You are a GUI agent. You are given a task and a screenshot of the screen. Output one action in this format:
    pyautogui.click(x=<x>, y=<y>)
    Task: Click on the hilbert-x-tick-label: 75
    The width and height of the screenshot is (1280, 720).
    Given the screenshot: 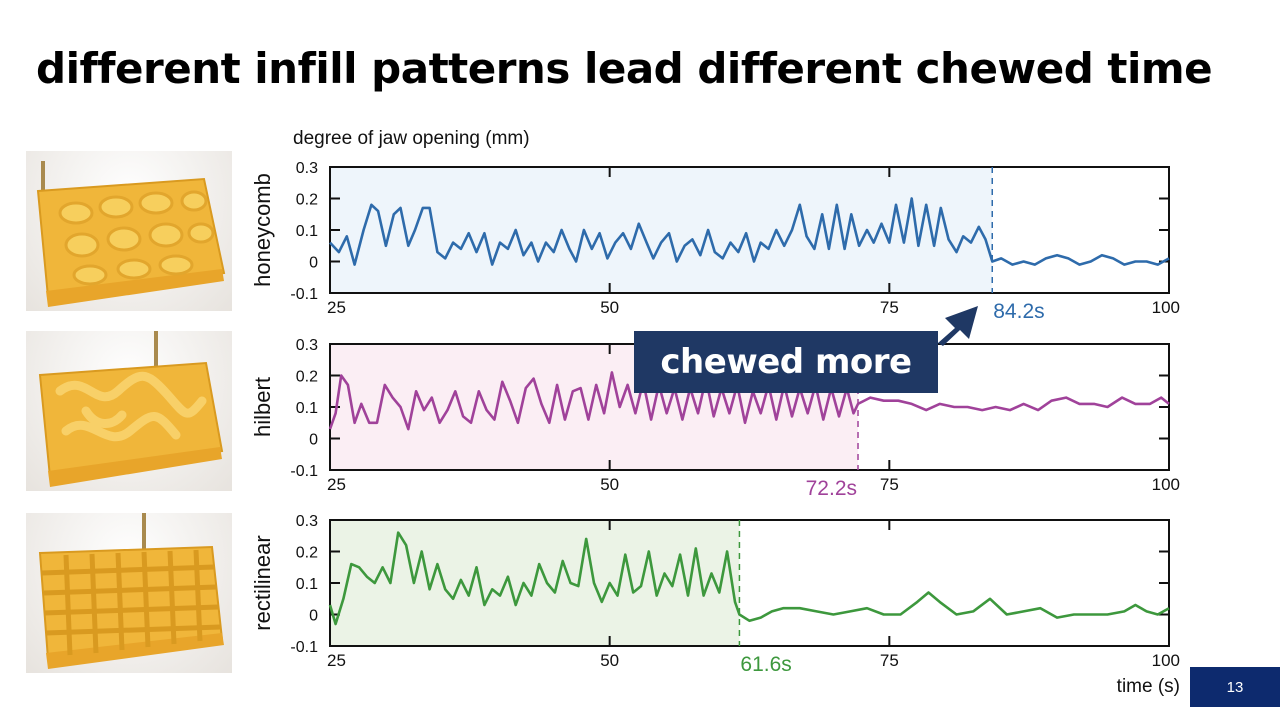 What is the action you would take?
    pyautogui.click(x=889, y=484)
    